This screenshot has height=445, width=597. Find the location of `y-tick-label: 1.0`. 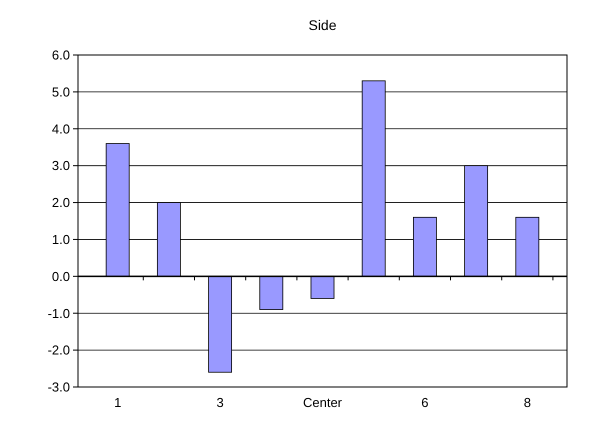

y-tick-label: 1.0 is located at coordinates (61, 239).